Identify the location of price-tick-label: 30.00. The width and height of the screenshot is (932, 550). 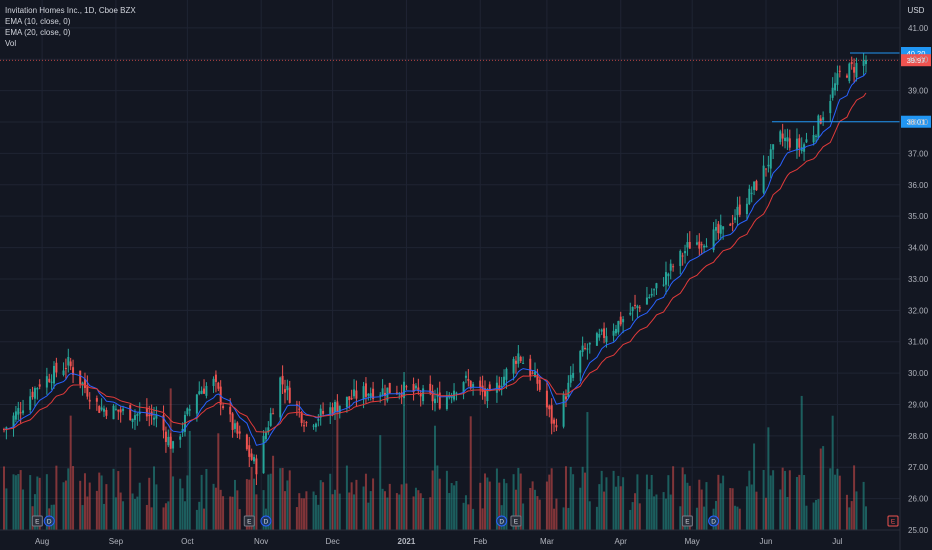
(918, 373).